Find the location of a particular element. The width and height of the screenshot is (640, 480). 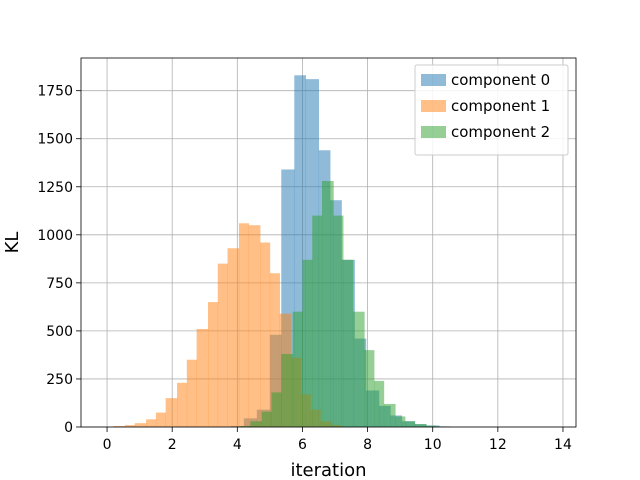

legend-label: component 0 is located at coordinates (500, 80).